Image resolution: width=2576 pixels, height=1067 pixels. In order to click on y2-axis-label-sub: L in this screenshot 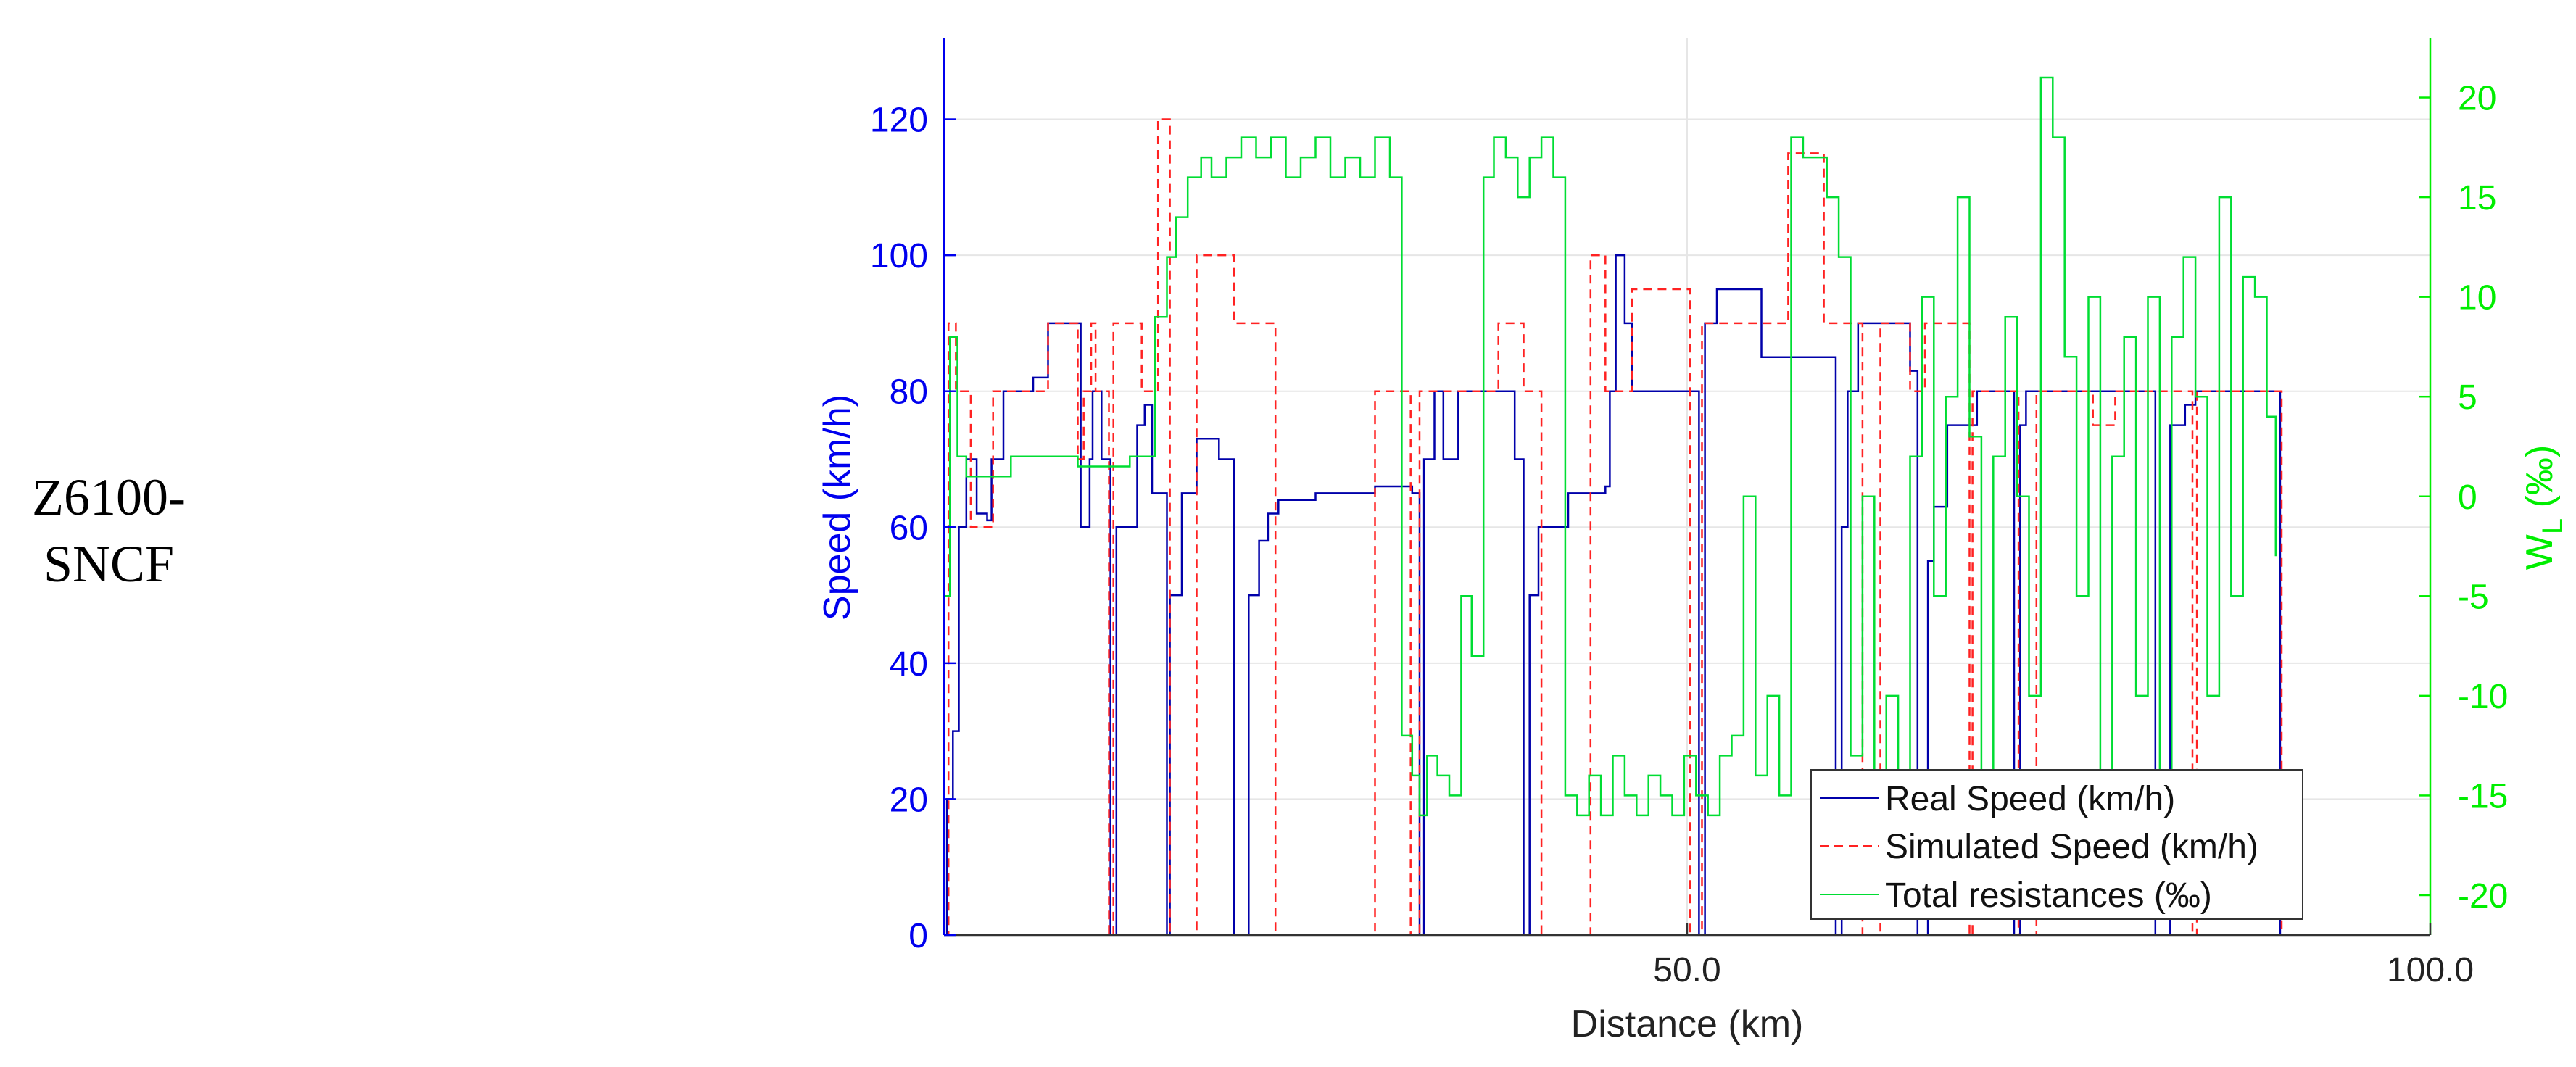, I will do `click(2553, 526)`.